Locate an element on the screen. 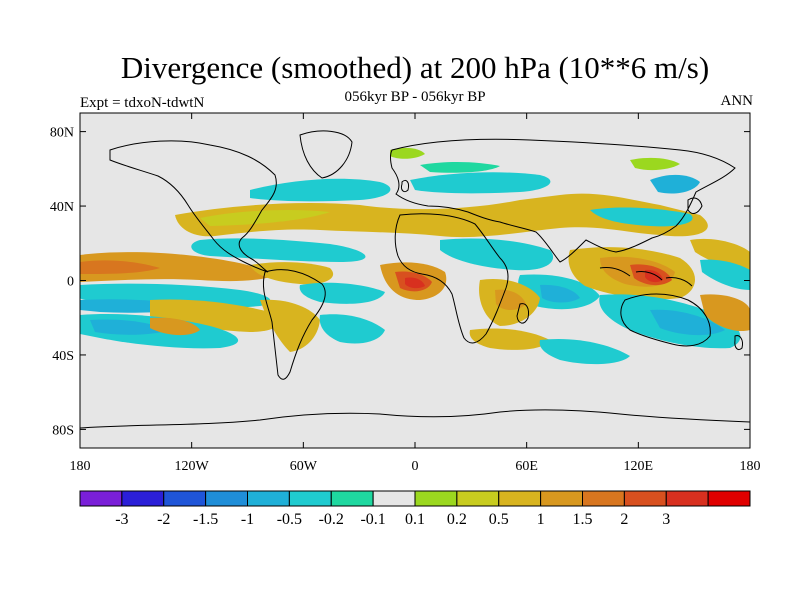  longitude-tick-label: 120W is located at coordinates (192, 466).